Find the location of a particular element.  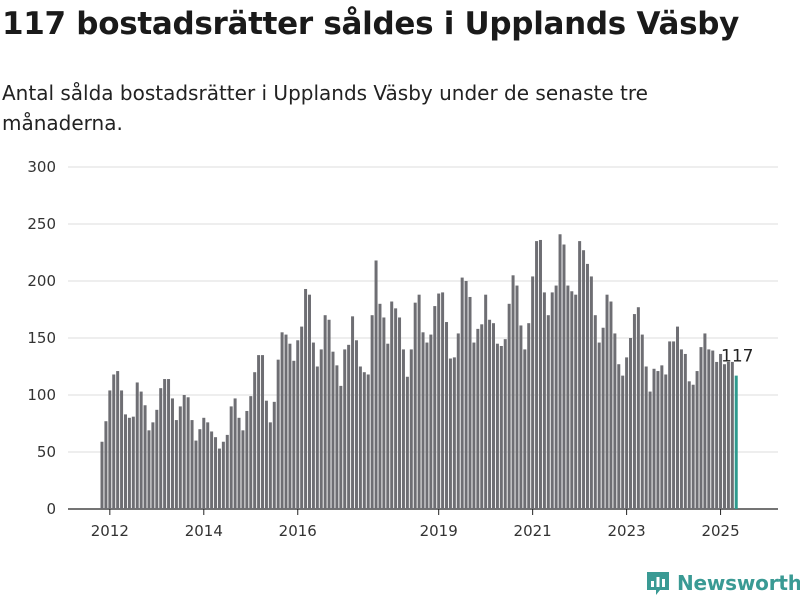

x-tick-label: 2019 is located at coordinates (439, 531).